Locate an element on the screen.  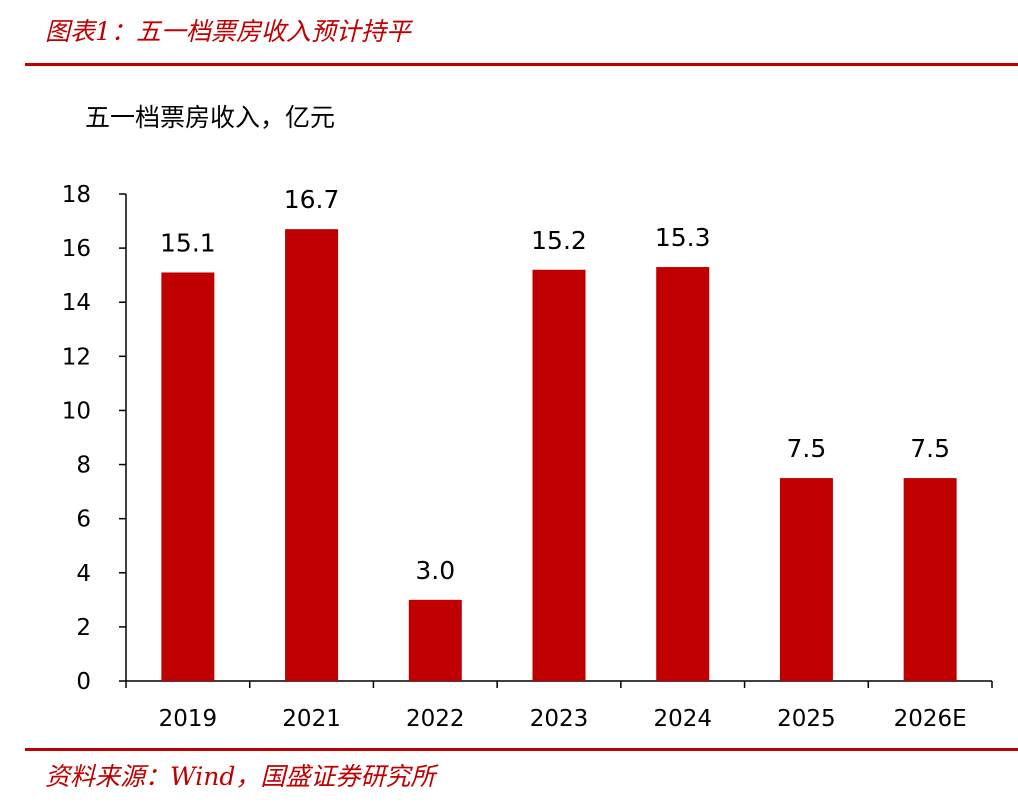
y-tick-label: 2 is located at coordinates (83, 628).